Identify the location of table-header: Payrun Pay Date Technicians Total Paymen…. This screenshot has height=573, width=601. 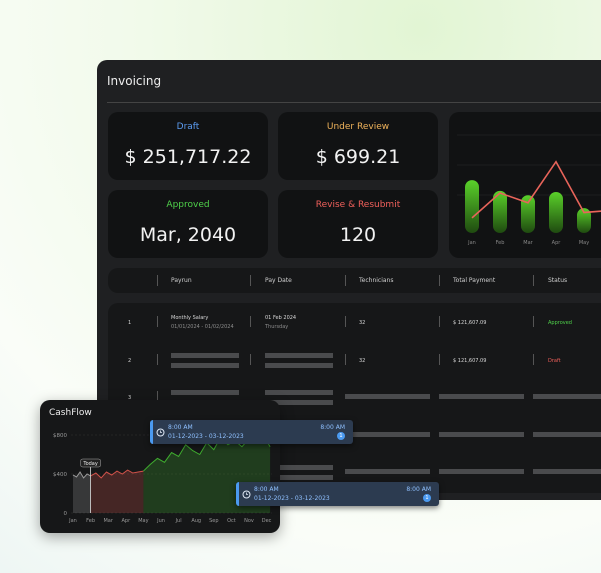
(354, 280).